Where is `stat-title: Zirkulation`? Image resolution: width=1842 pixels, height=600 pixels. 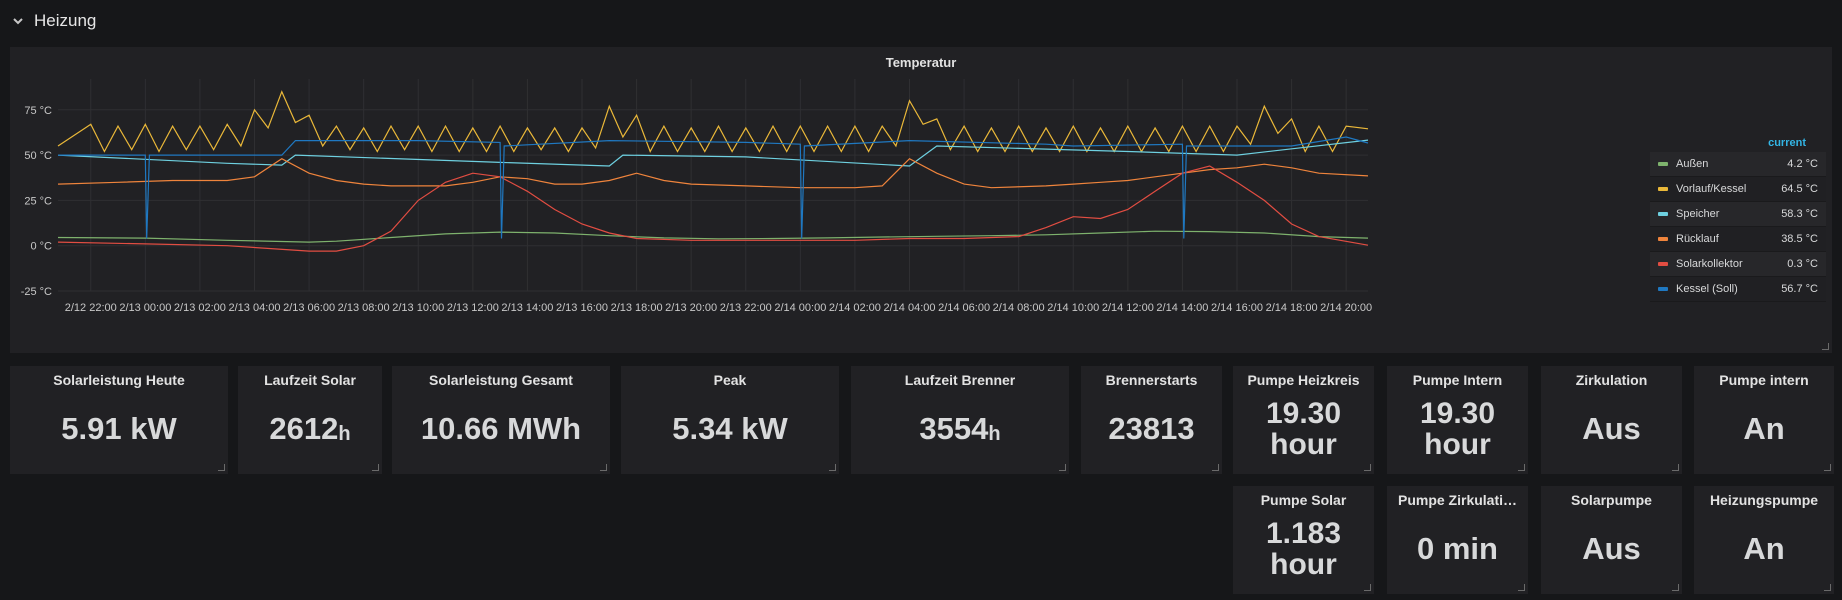
stat-title: Zirkulation is located at coordinates (1611, 380).